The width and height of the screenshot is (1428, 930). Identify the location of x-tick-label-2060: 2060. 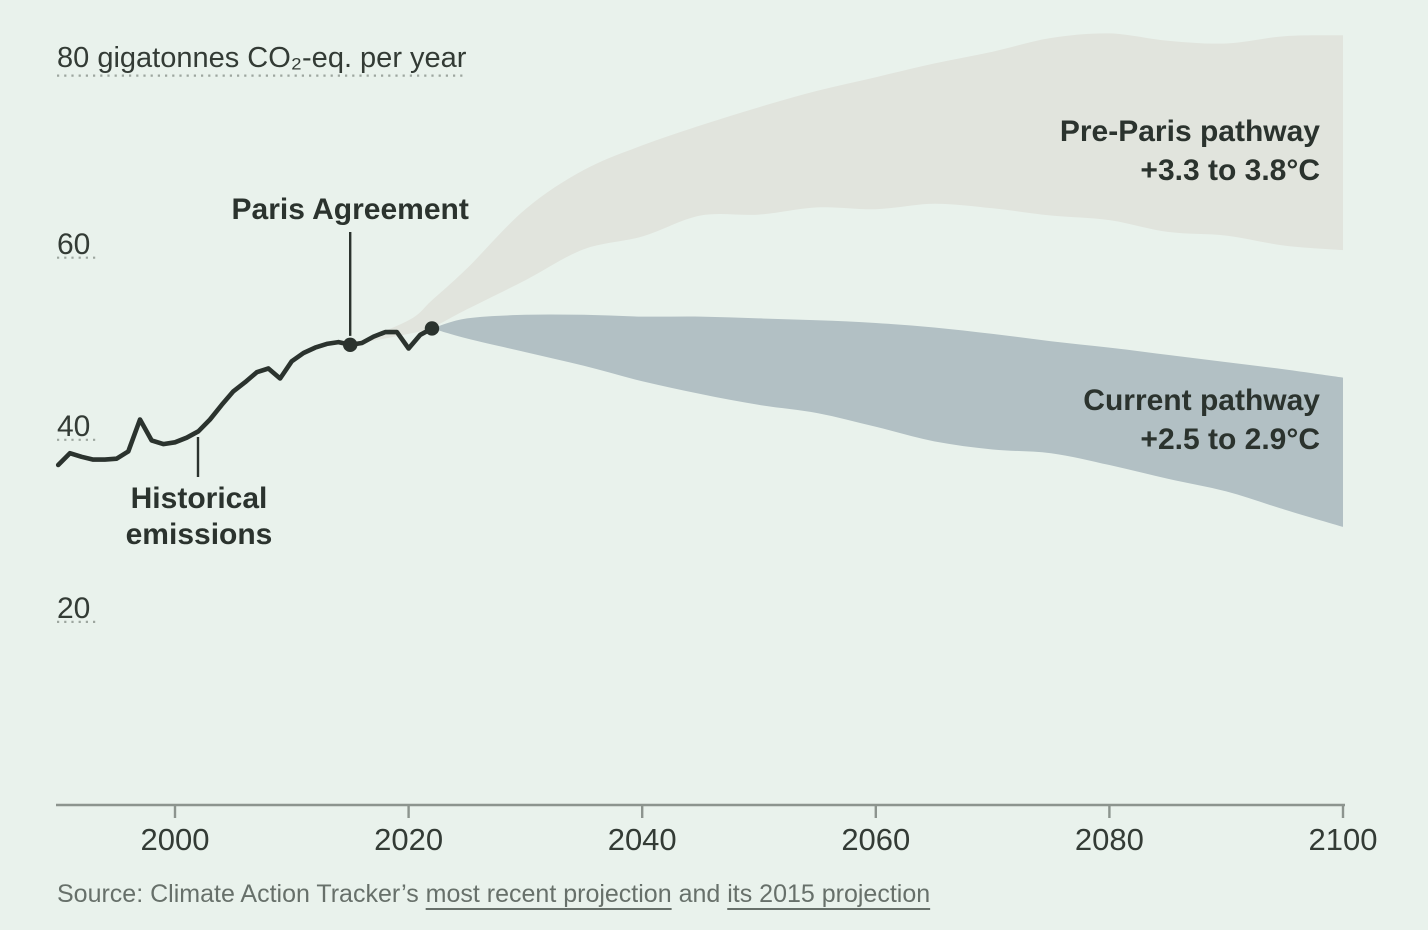
(876, 839).